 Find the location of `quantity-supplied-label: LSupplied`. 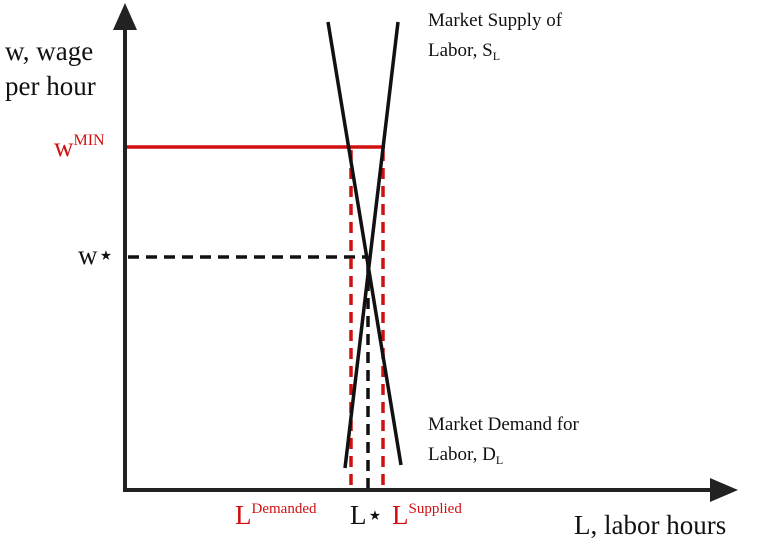

quantity-supplied-label: LSupplied is located at coordinates (427, 515).